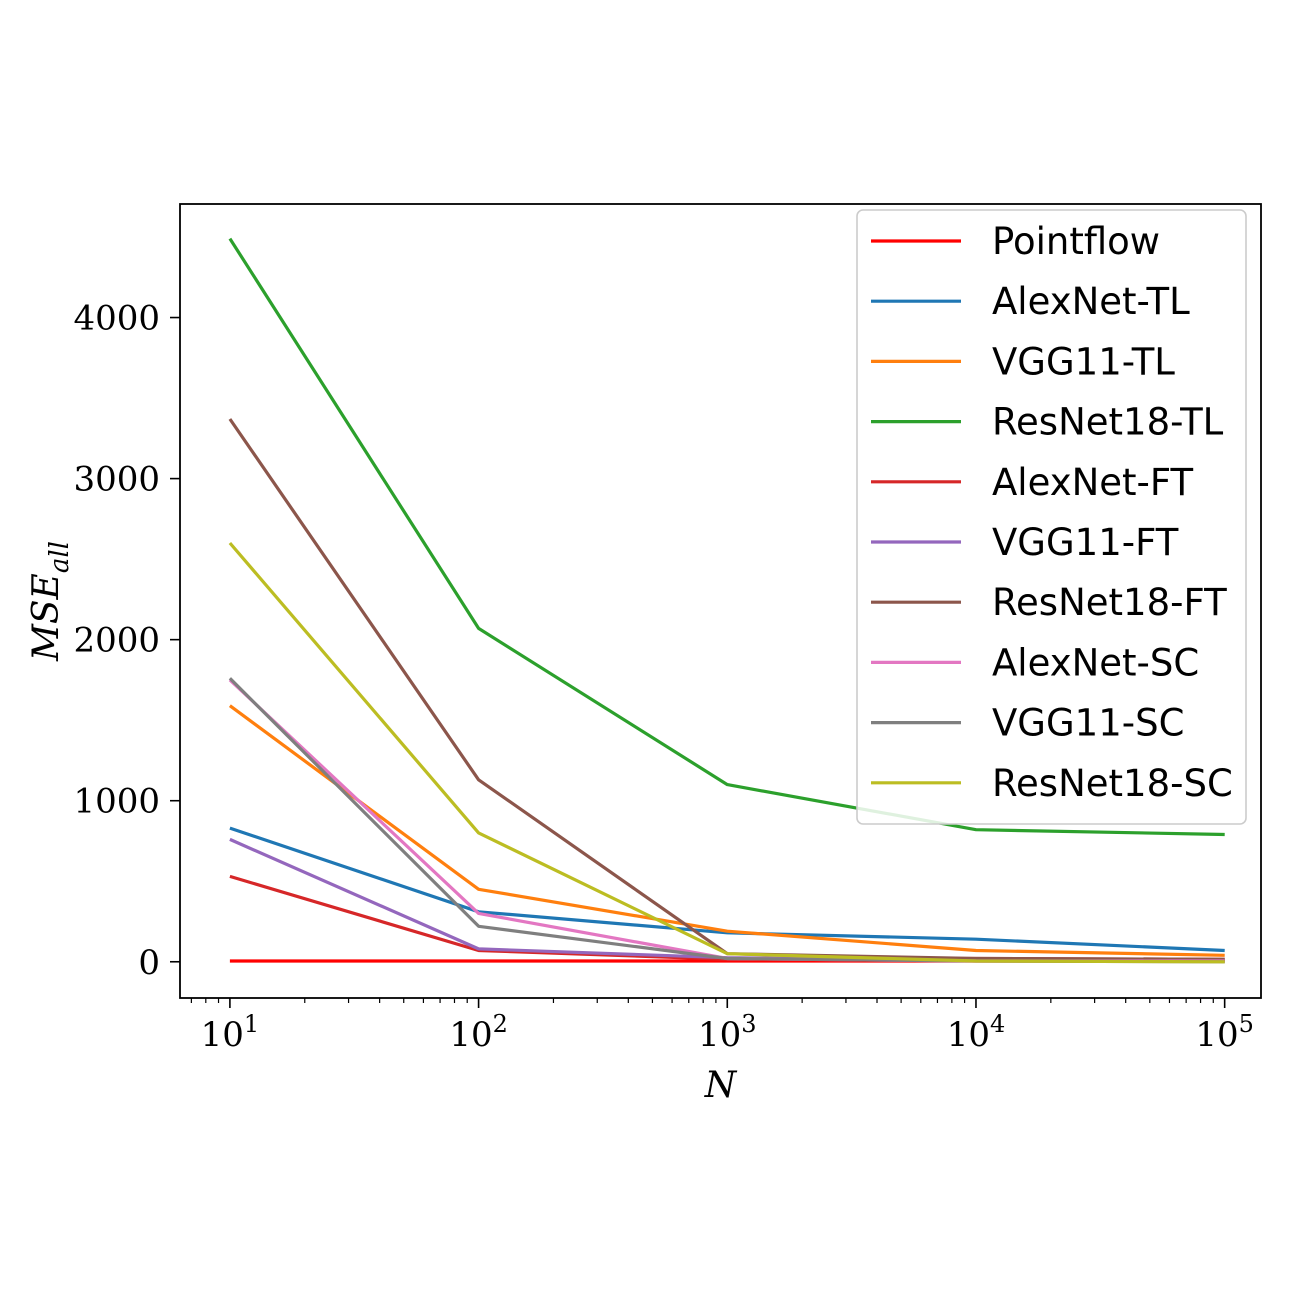 The height and width of the screenshot is (1292, 1292). Describe the element at coordinates (976, 1032) in the screenshot. I see `x-tick-label: 10⁴` at that location.